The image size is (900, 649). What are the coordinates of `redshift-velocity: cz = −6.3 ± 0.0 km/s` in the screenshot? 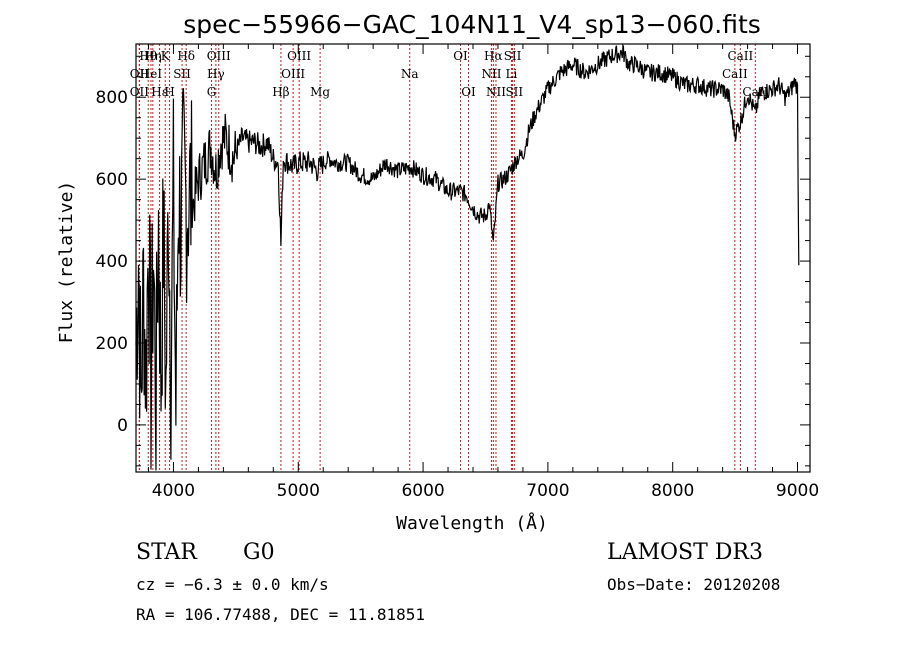 It's located at (232, 584).